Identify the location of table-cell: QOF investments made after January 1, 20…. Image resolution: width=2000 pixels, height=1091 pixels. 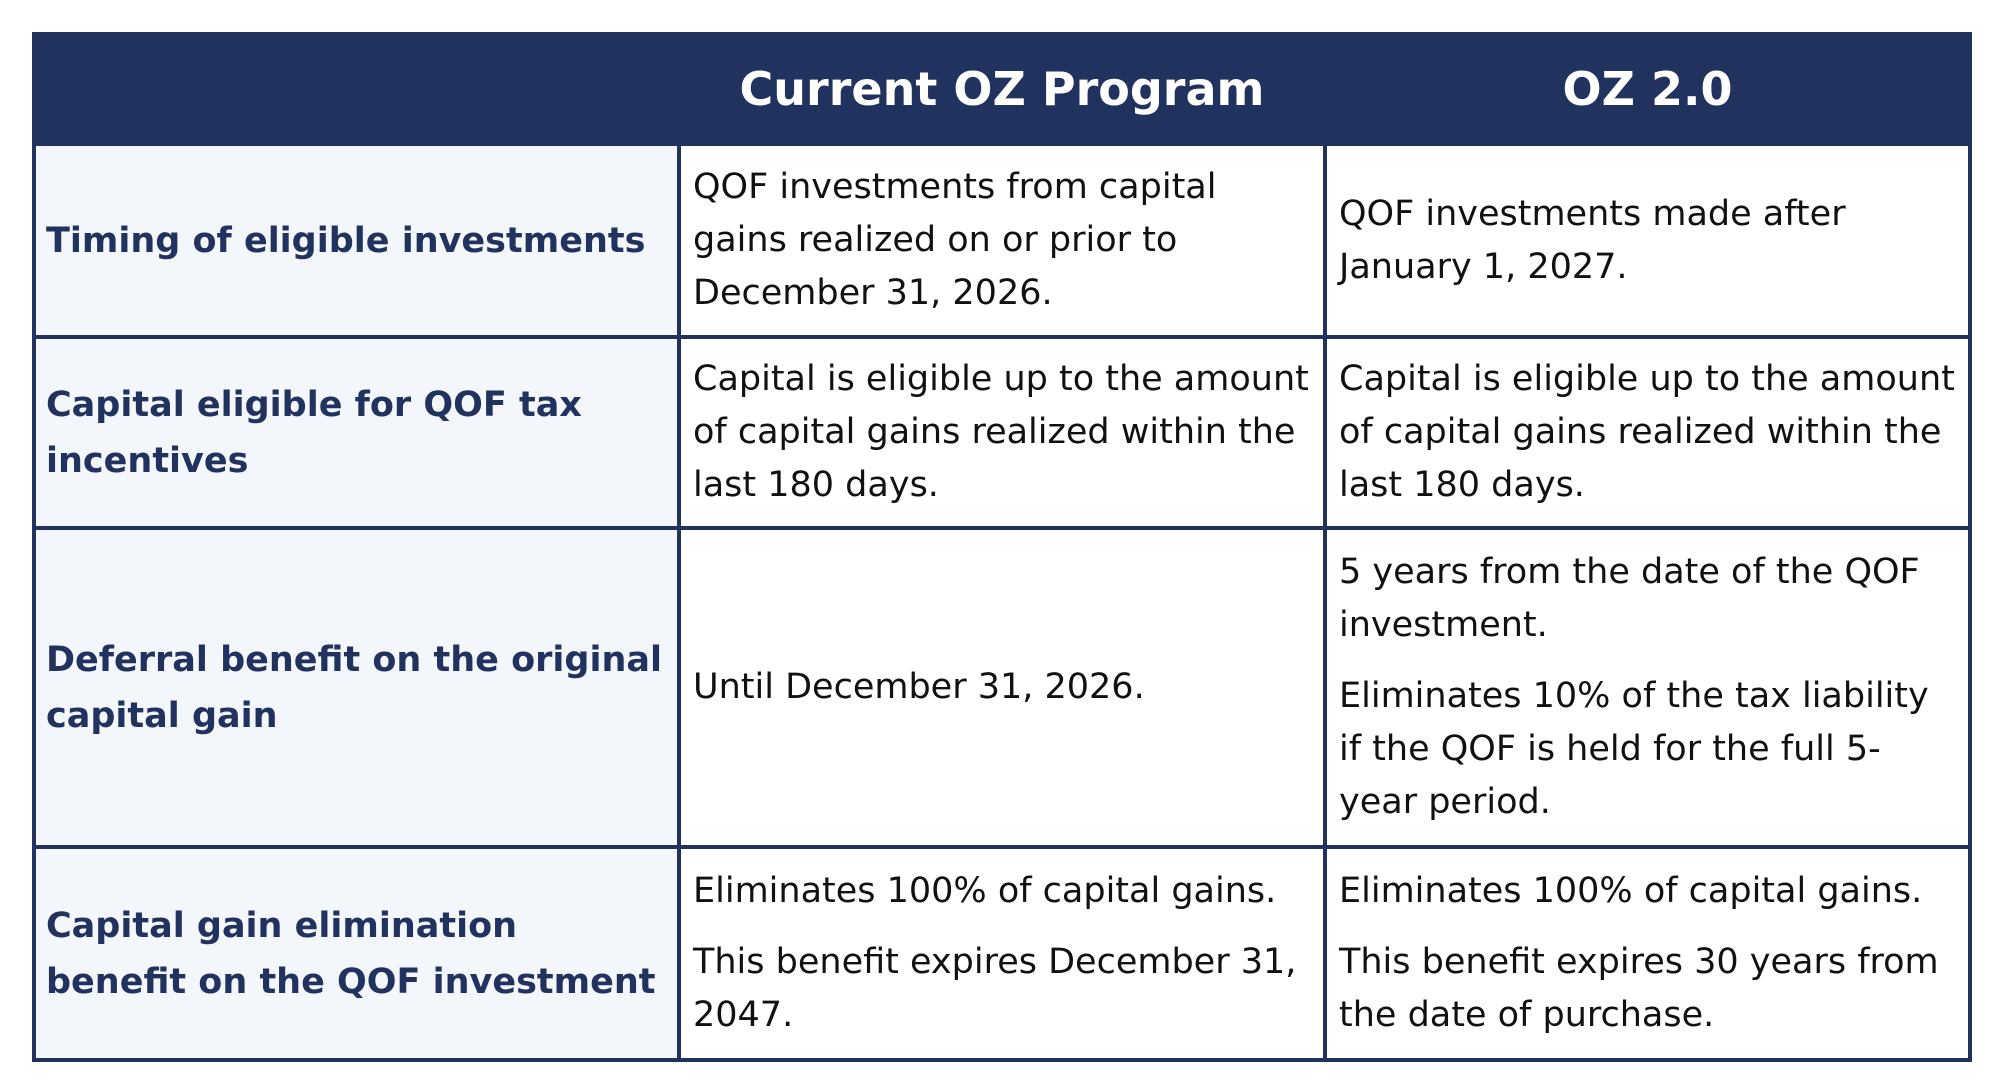
(1647, 240).